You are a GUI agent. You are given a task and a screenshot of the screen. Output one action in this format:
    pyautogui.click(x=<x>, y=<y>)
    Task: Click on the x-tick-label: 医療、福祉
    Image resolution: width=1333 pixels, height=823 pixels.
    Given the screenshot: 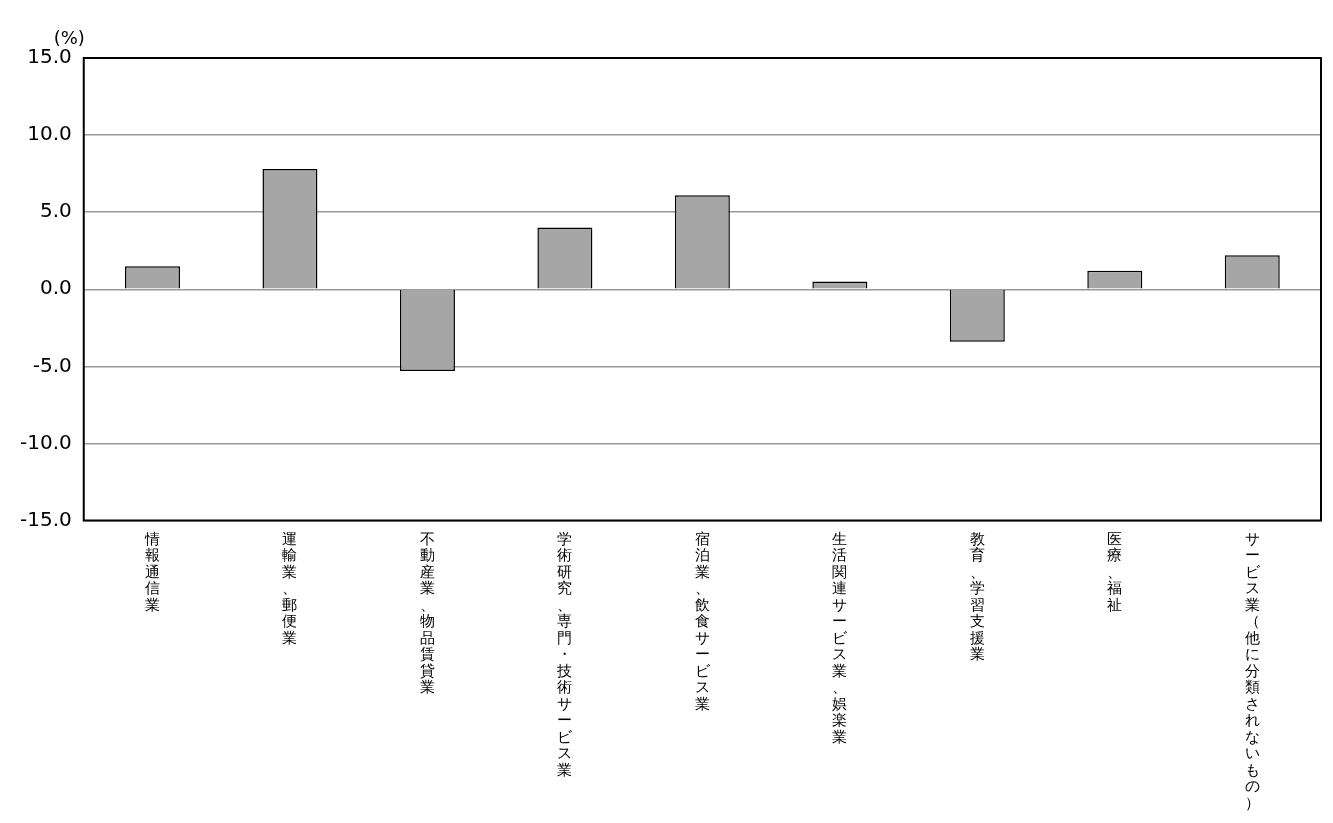 What is the action you would take?
    pyautogui.click(x=1115, y=571)
    